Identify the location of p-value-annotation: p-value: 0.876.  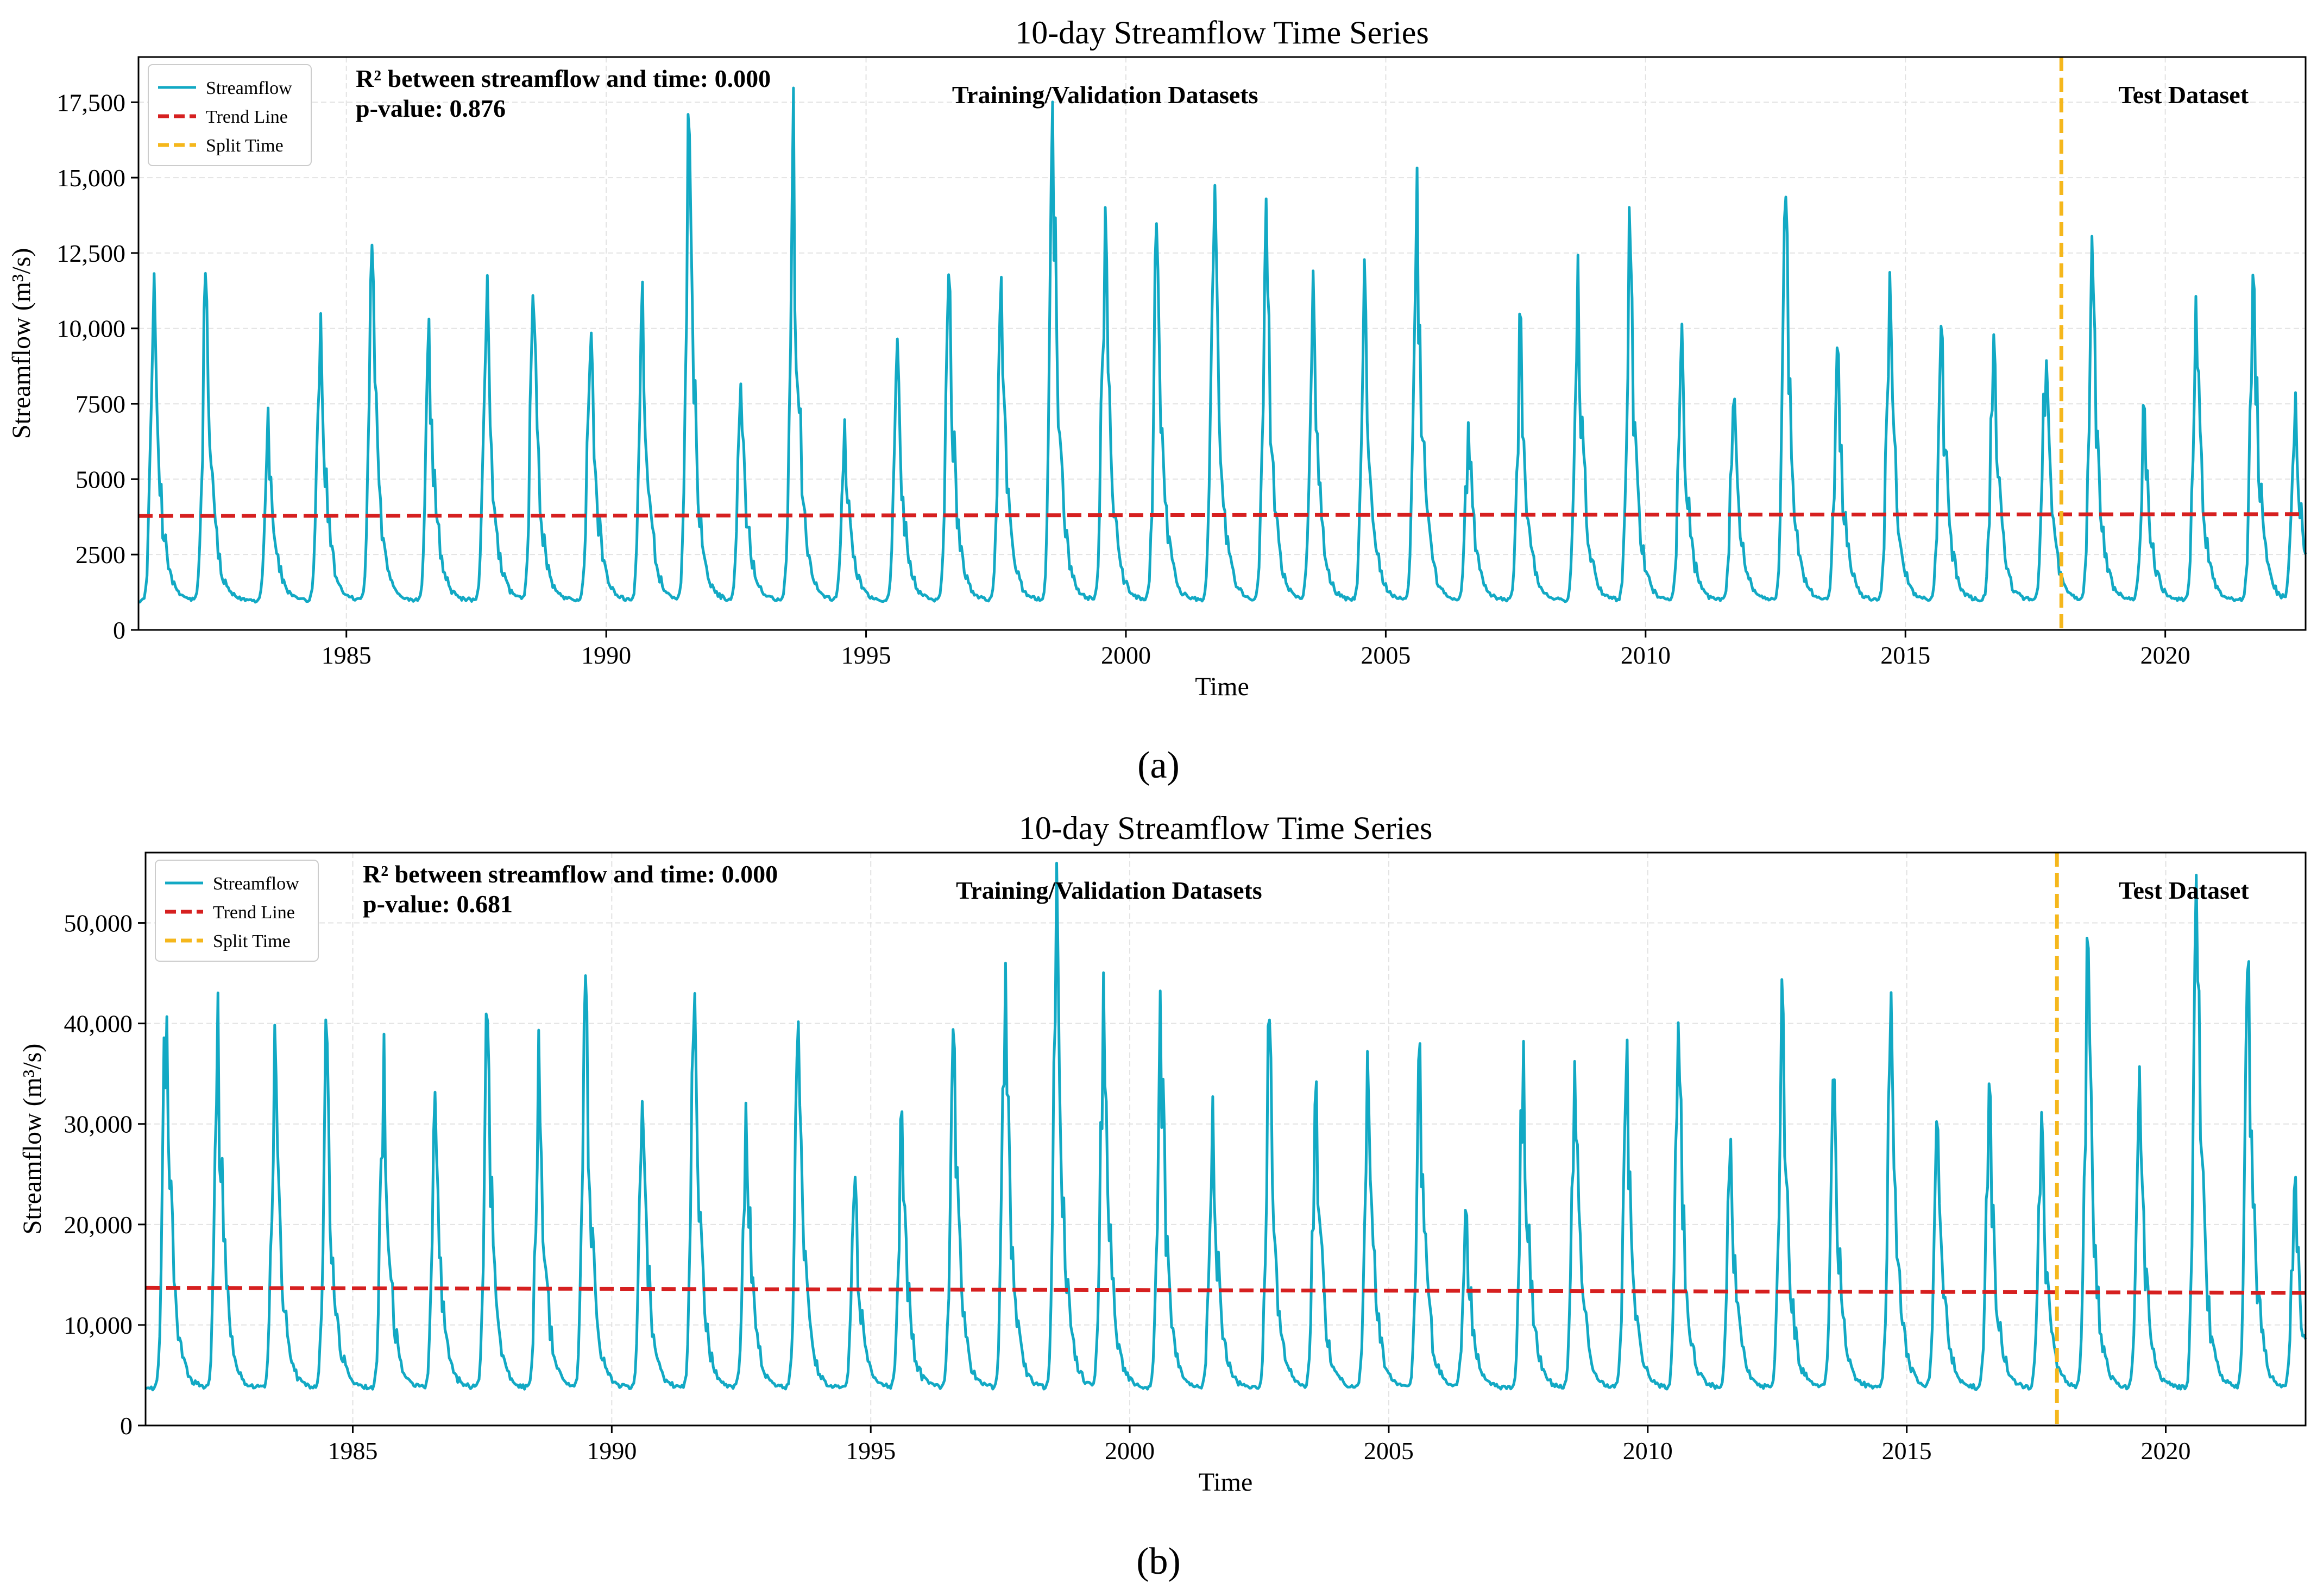
(431, 108).